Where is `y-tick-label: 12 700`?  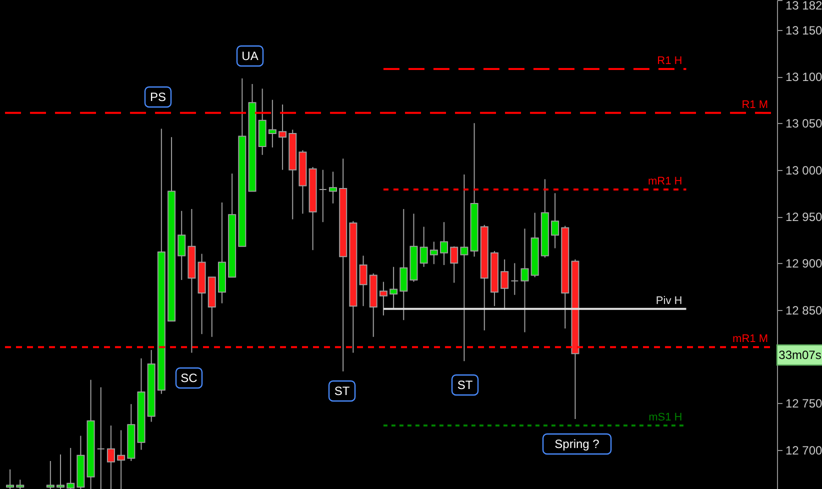
y-tick-label: 12 700 is located at coordinates (804, 450).